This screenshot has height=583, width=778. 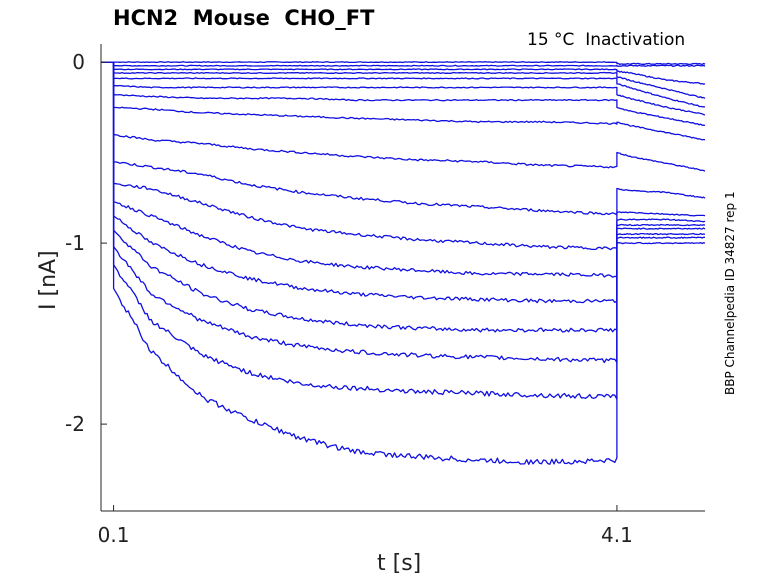 What do you see at coordinates (730, 293) in the screenshot?
I see `channelpedia-id-note: BBP Channelpedia ID 34827 rep 1` at bounding box center [730, 293].